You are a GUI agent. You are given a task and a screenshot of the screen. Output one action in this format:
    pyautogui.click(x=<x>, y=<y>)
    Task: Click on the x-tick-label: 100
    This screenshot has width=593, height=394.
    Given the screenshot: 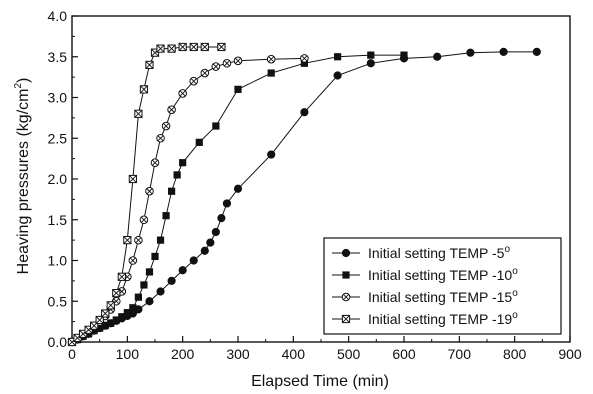 What is the action you would take?
    pyautogui.click(x=128, y=354)
    